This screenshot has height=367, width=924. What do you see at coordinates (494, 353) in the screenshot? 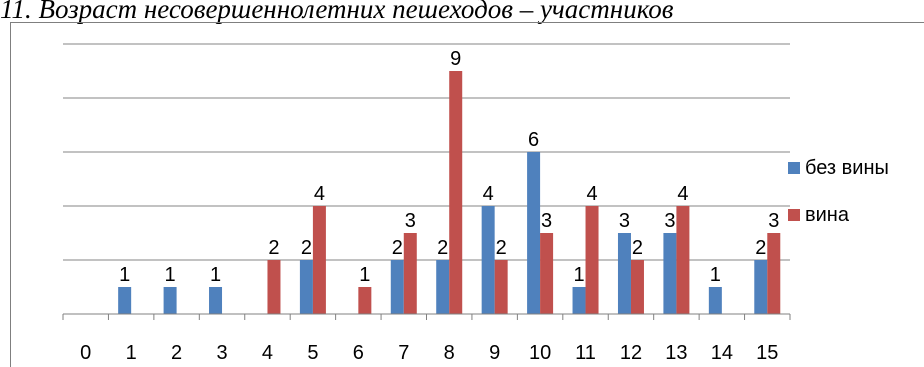
I see `x-tick-label: 9` at bounding box center [494, 353].